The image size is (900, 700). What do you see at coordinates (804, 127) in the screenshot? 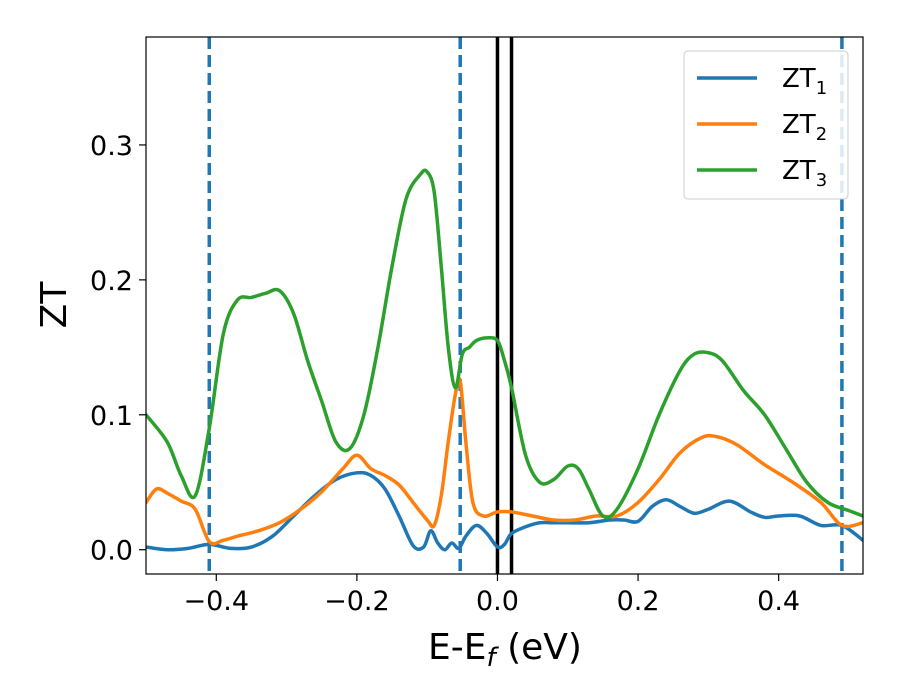
I see `legend-label-zt2: ZT2` at bounding box center [804, 127].